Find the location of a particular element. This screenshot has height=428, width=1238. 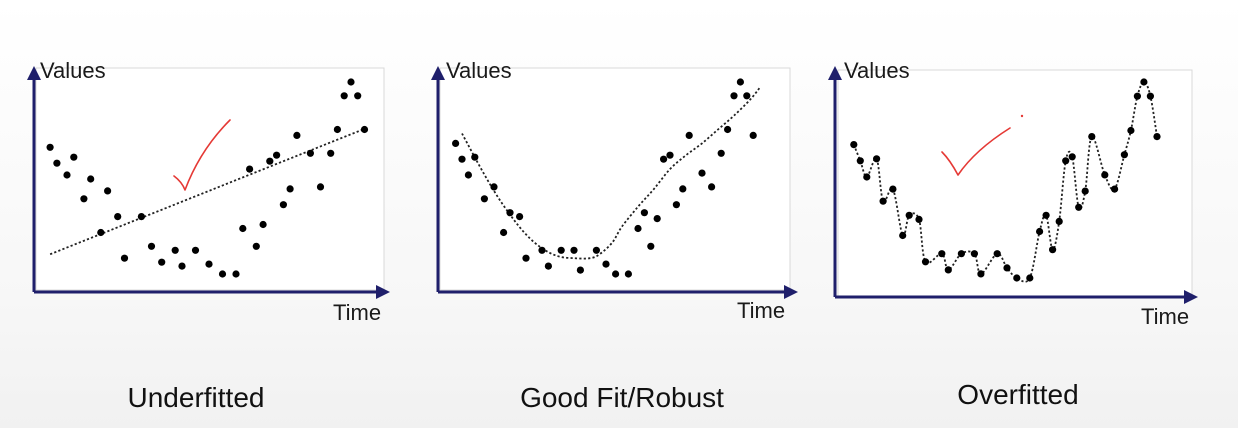

plot-frame is located at coordinates (615, 179).